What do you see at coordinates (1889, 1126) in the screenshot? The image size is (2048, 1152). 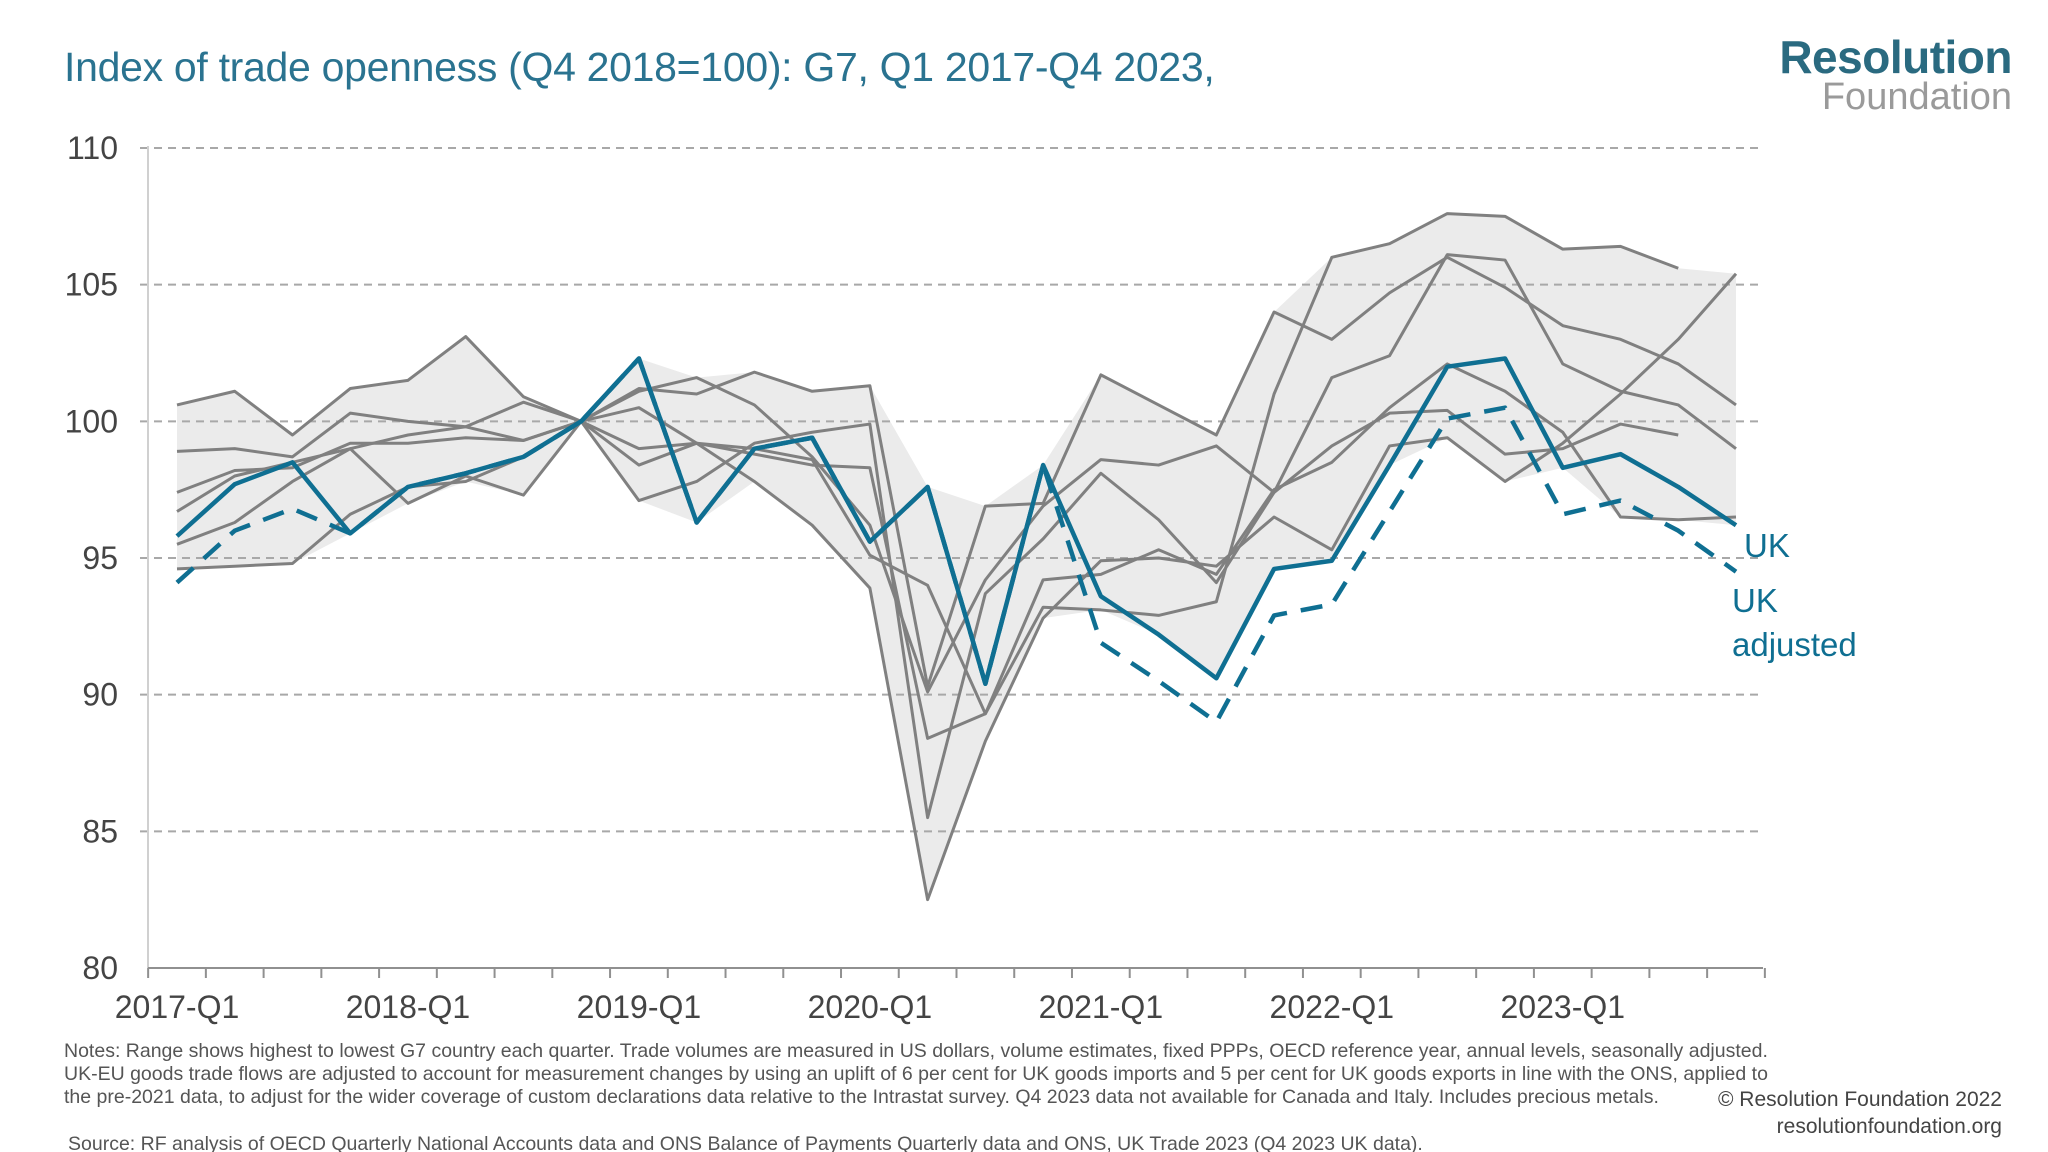 I see `website: resolutionfoundation.org` at bounding box center [1889, 1126].